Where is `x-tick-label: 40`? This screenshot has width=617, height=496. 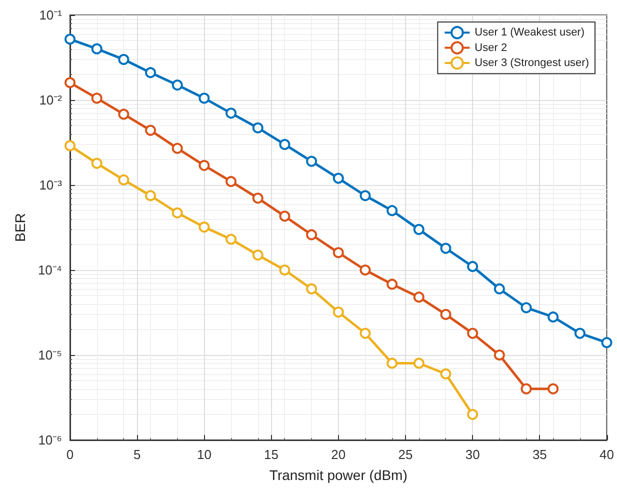 x-tick-label: 40 is located at coordinates (607, 454).